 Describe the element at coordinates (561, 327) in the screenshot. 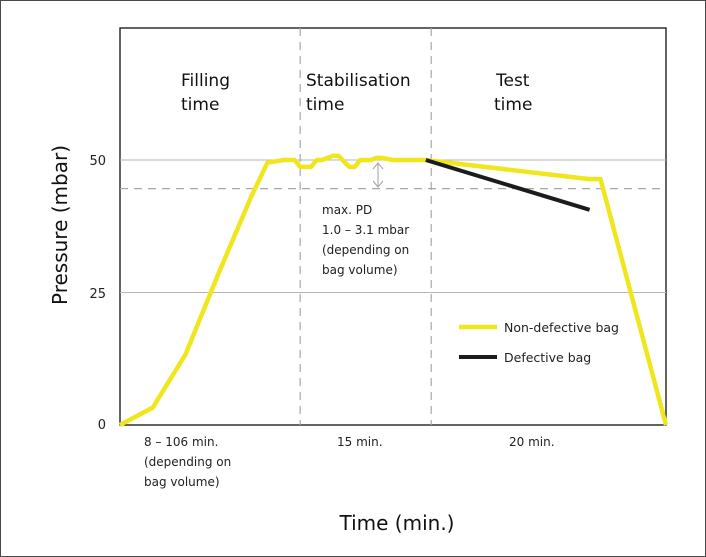

I see `legend-label-non-defective: Non-defective bag` at that location.